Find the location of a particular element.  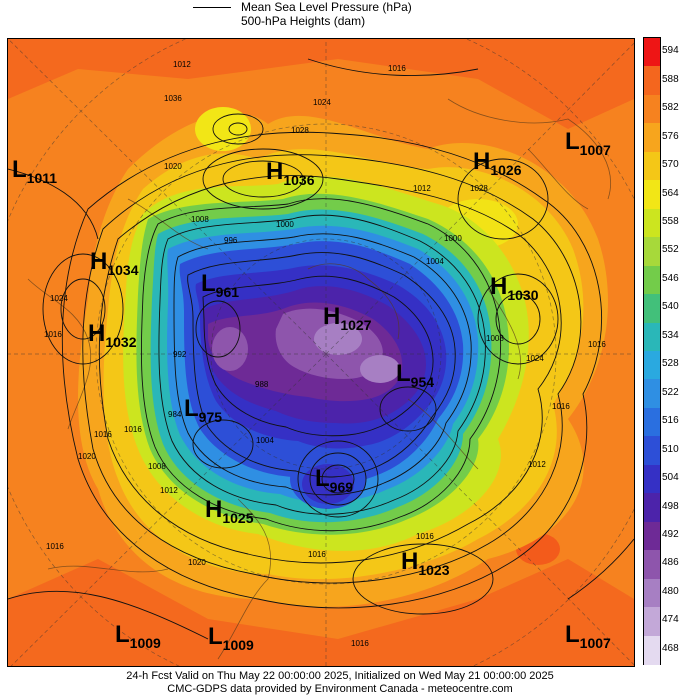

pressure-system: H1032 is located at coordinates (112, 335).